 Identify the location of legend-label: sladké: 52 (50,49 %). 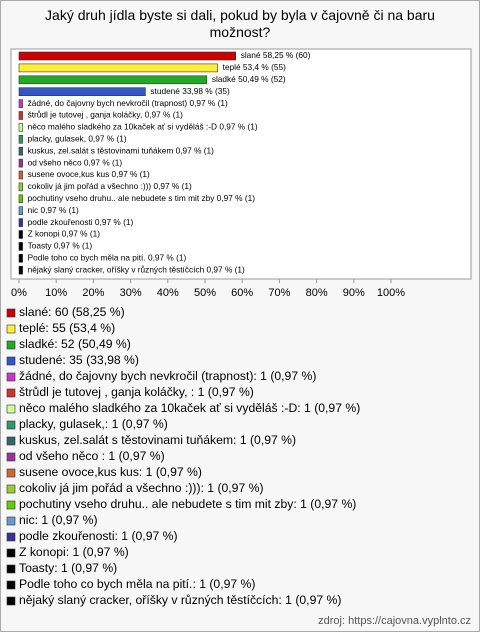
(75, 344).